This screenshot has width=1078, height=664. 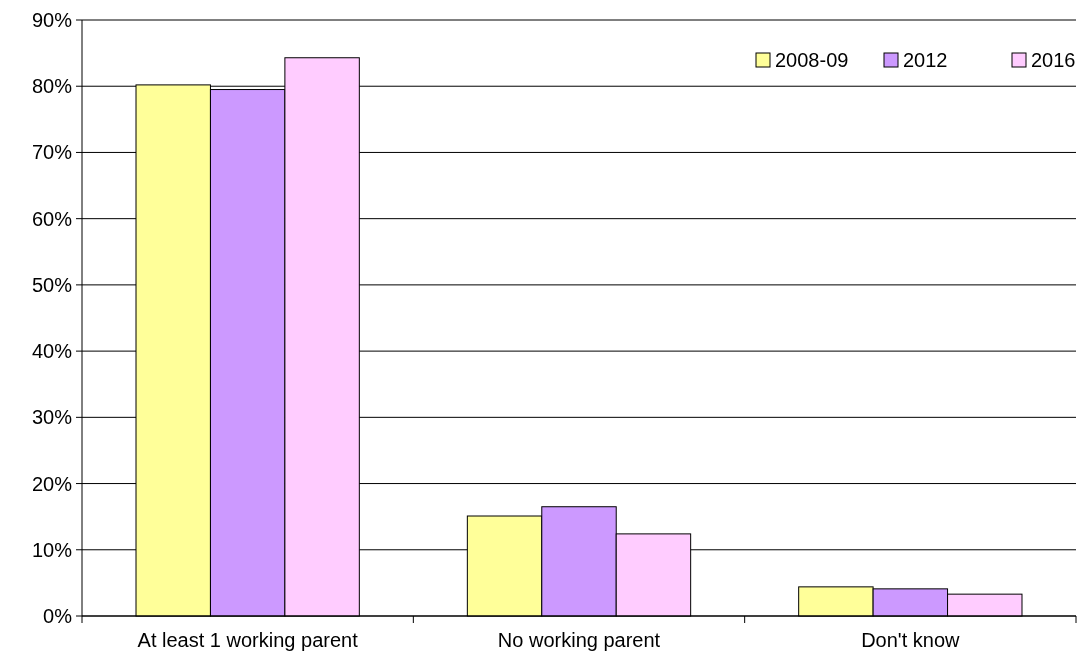 What do you see at coordinates (52, 351) in the screenshot?
I see `y-tick-label: 40%` at bounding box center [52, 351].